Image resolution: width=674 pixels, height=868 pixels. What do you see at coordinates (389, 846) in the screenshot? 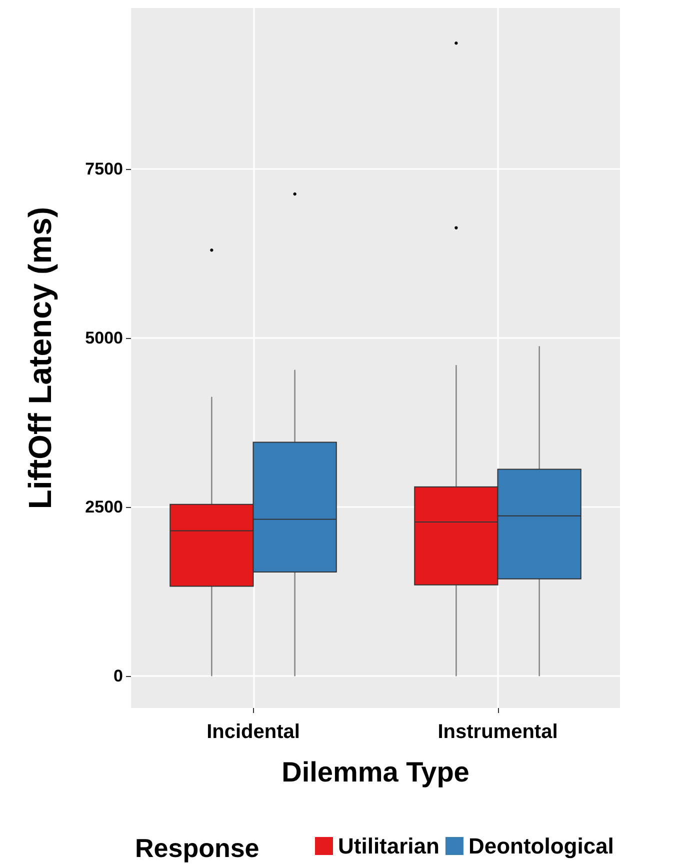
I see `legend-label: Utilitarian` at bounding box center [389, 846].